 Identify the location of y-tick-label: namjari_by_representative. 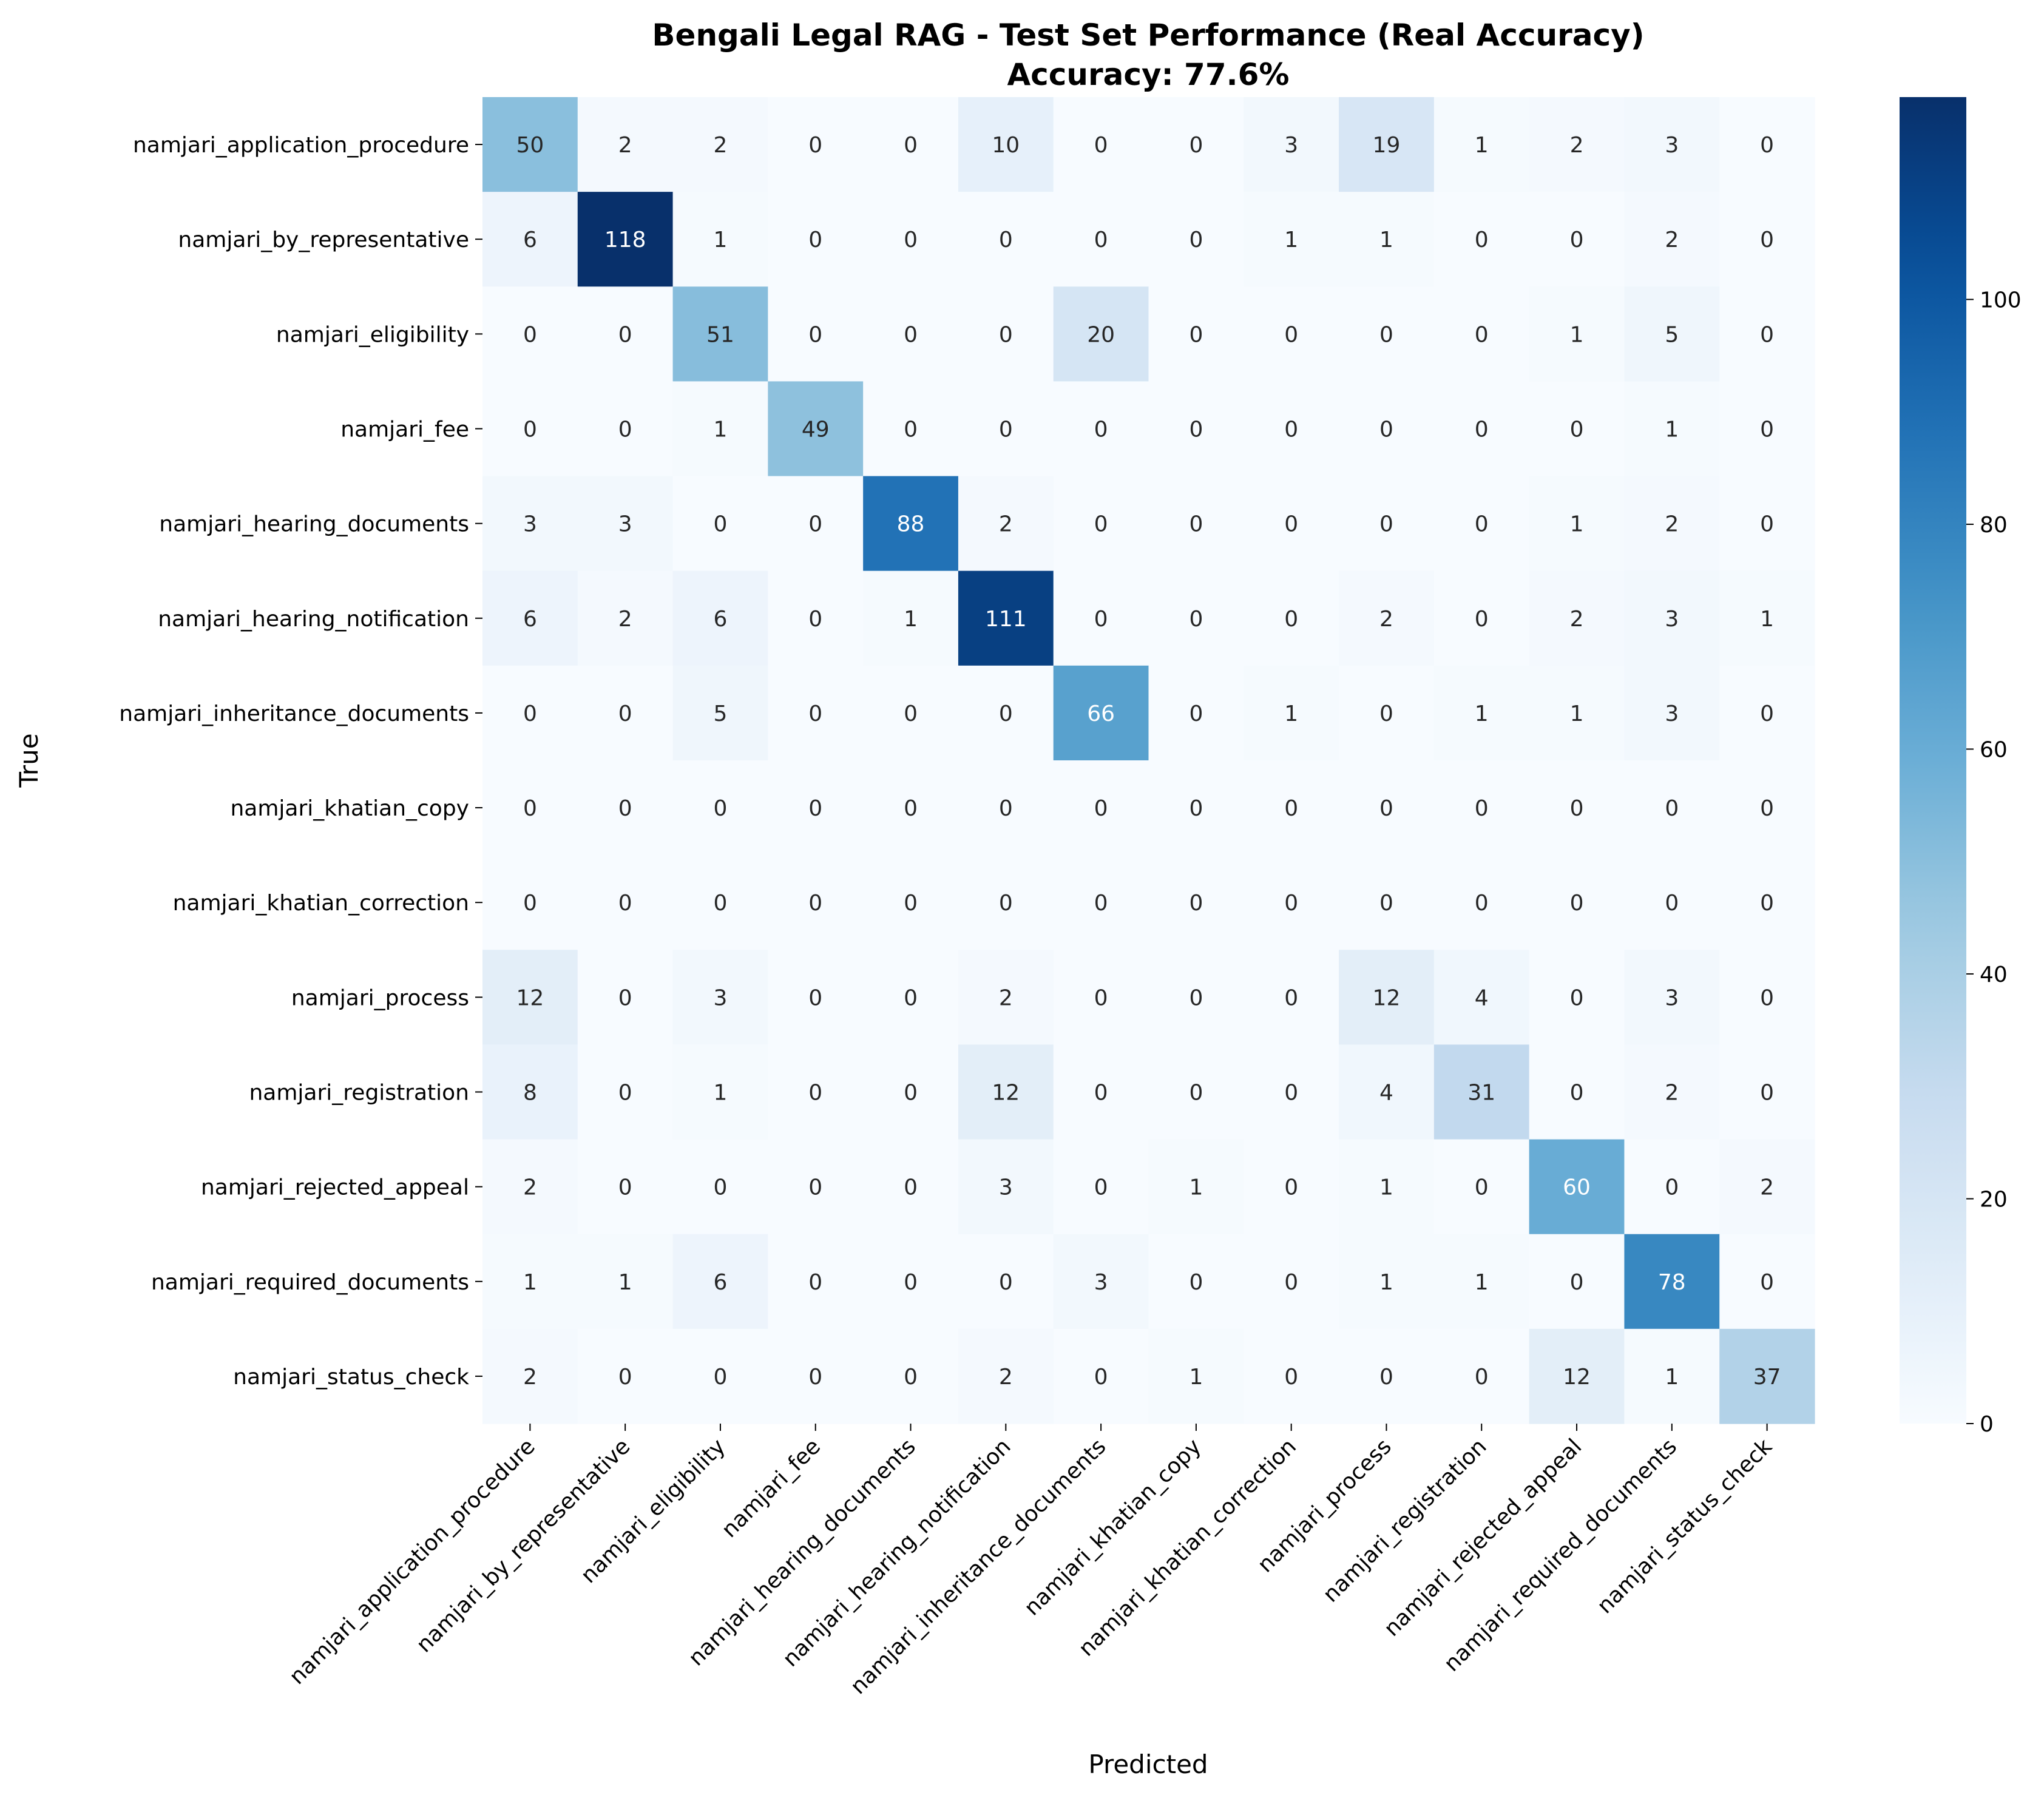
(323, 240).